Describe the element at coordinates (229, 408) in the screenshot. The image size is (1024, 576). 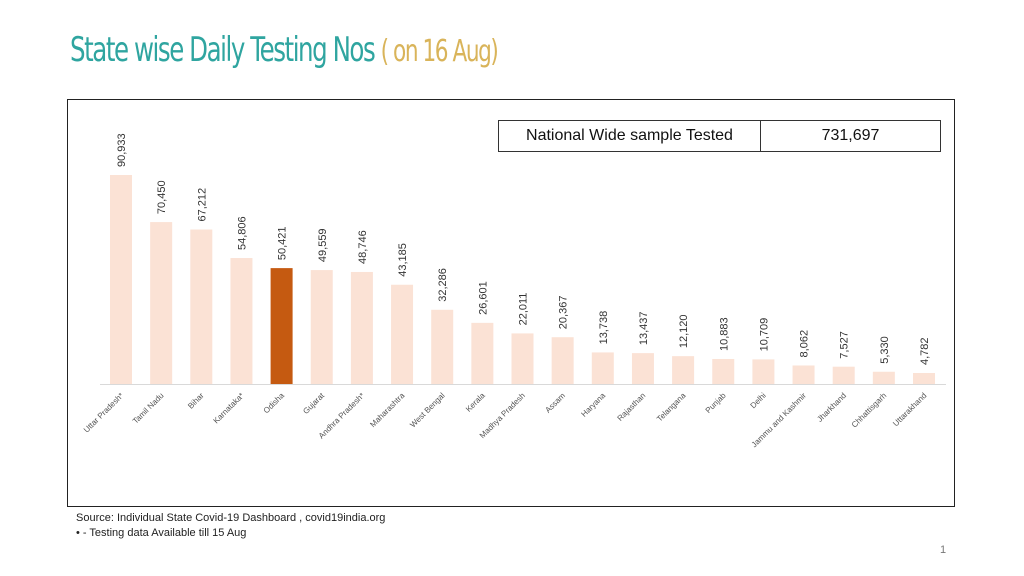
I see `category-label: Karnataka*` at that location.